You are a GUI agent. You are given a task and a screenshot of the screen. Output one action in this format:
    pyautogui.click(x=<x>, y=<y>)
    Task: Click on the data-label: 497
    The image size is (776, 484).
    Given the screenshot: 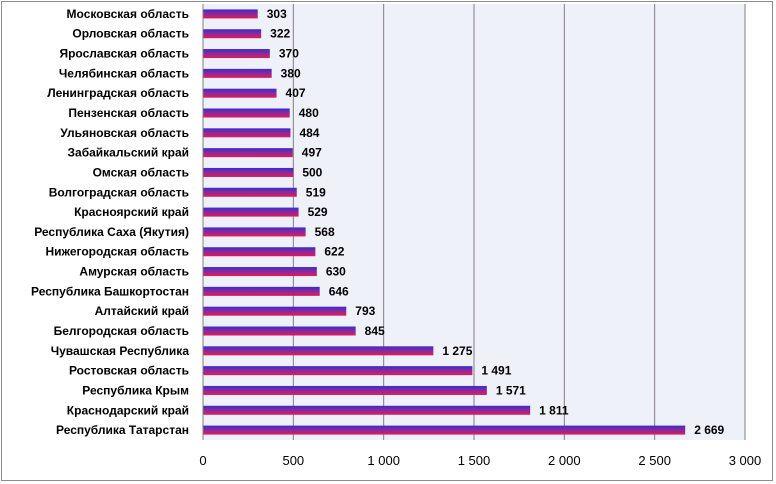 What is the action you would take?
    pyautogui.click(x=312, y=153)
    